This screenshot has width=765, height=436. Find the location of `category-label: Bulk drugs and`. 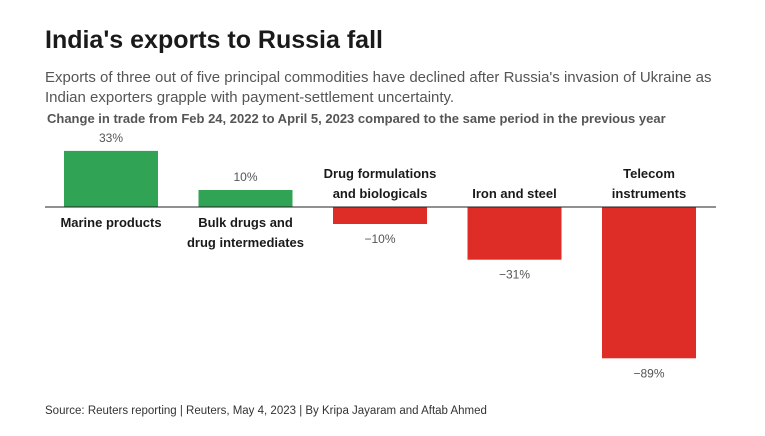

category-label: Bulk drugs and is located at coordinates (245, 222).